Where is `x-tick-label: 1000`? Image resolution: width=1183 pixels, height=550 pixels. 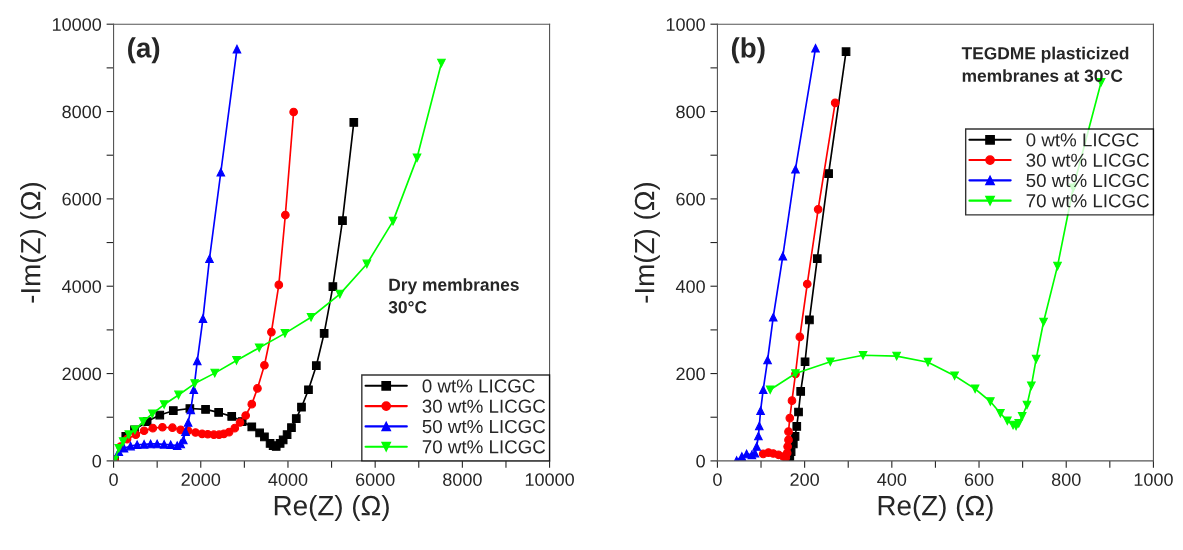 x-tick-label: 1000 is located at coordinates (1153, 479).